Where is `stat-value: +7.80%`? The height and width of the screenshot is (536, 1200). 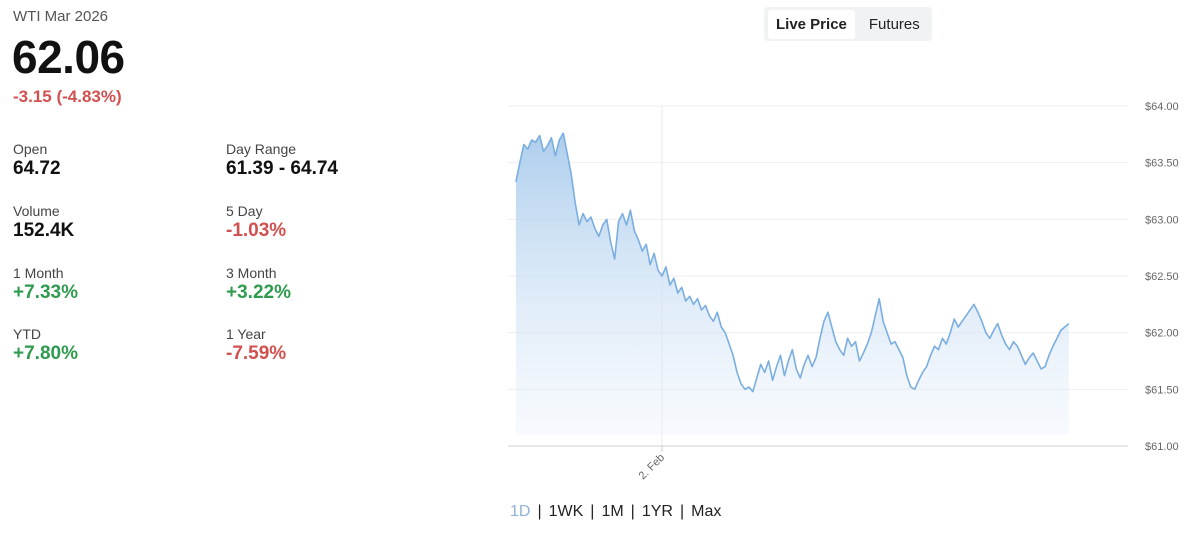 stat-value: +7.80% is located at coordinates (45, 353).